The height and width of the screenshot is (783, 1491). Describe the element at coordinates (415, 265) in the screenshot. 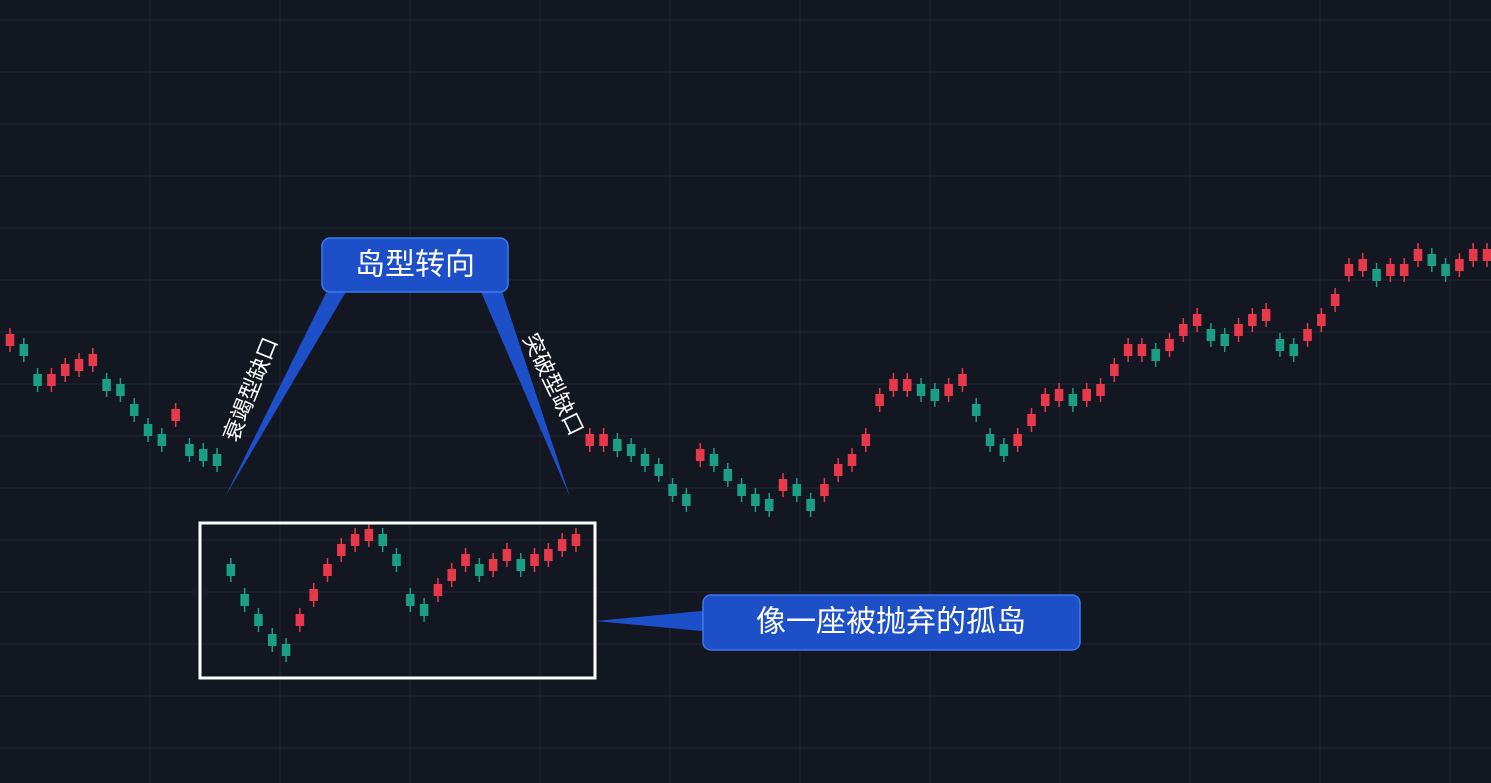

I see `callout-title: 岛型转向` at that location.